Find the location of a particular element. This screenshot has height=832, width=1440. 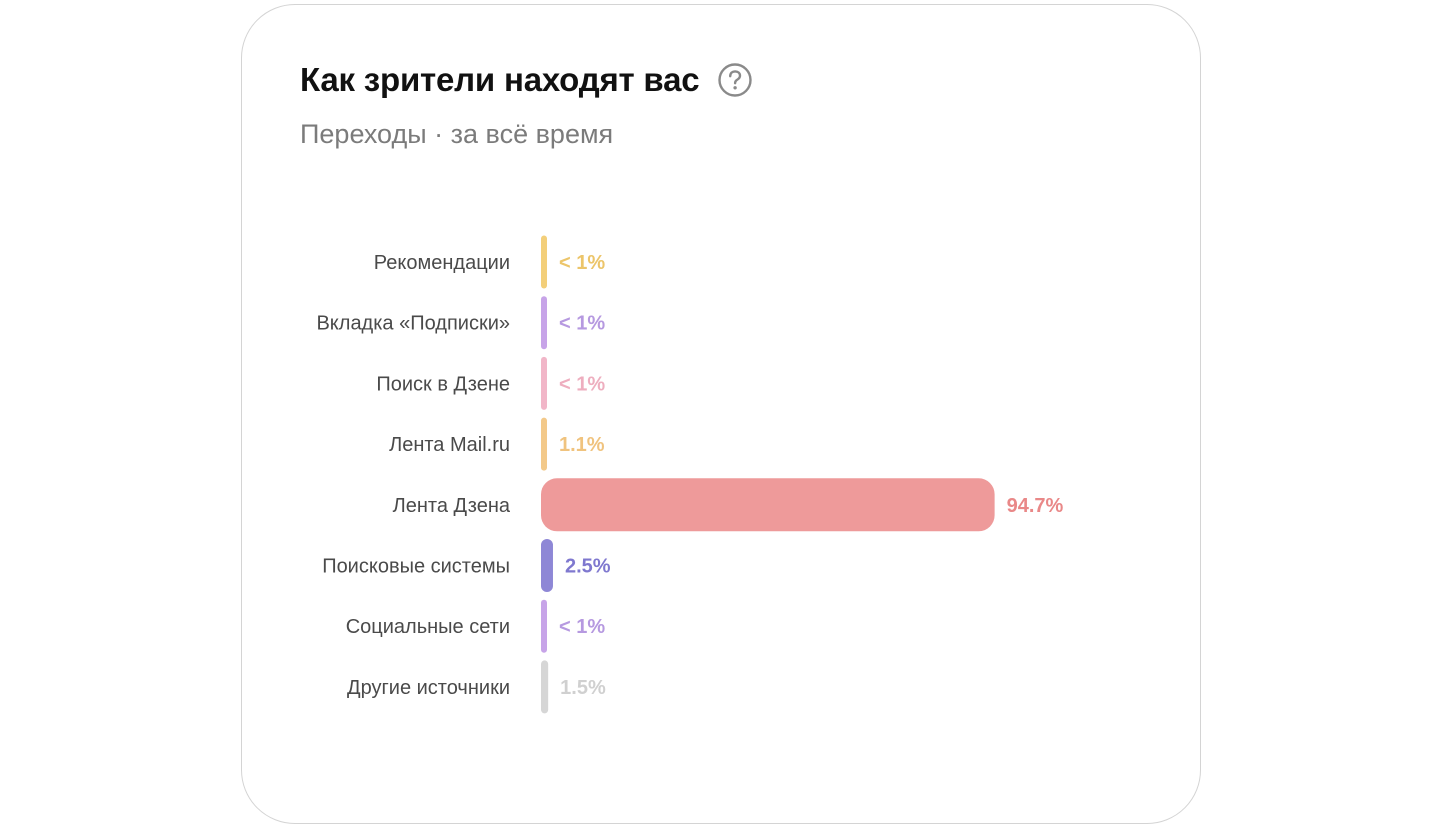

category-label: Социальные сети is located at coordinates (428, 627).